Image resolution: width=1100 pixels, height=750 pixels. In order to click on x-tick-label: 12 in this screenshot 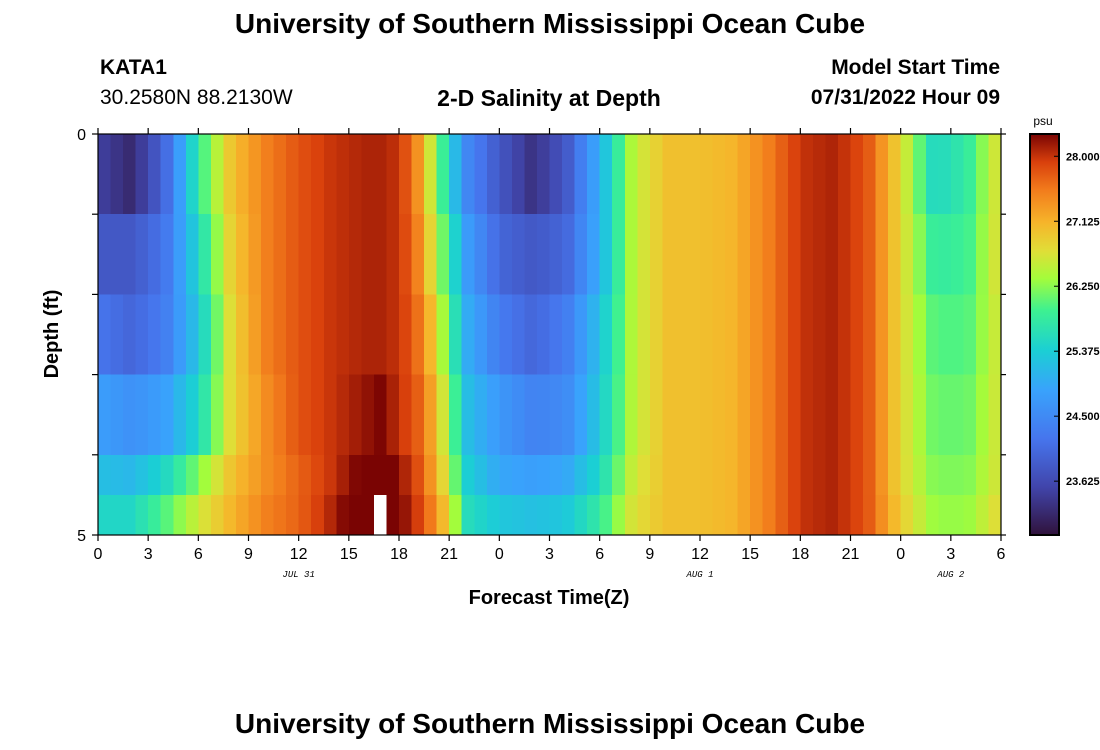, I will do `click(700, 554)`.